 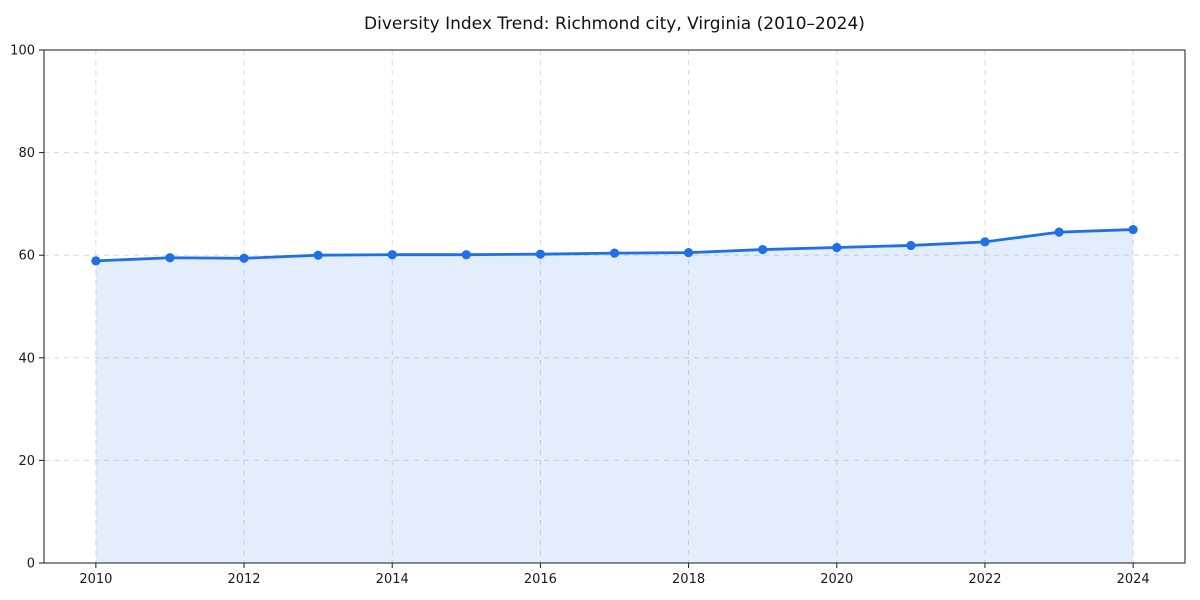 What do you see at coordinates (95, 579) in the screenshot?
I see `x-tick-label: 2010` at bounding box center [95, 579].